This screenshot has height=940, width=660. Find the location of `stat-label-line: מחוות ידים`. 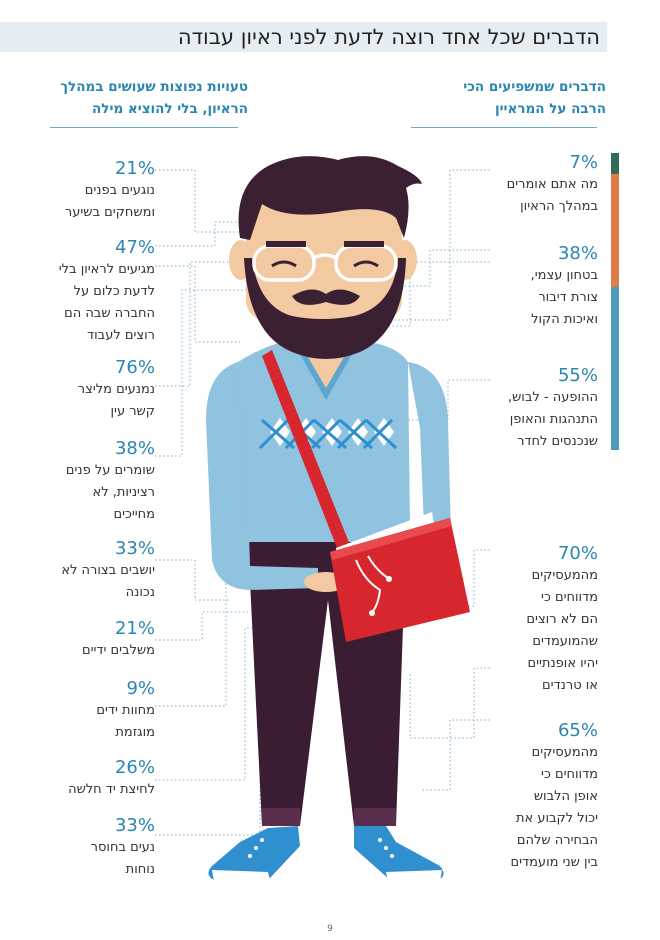

stat-label-line: מחוות ידים is located at coordinates (125, 710).